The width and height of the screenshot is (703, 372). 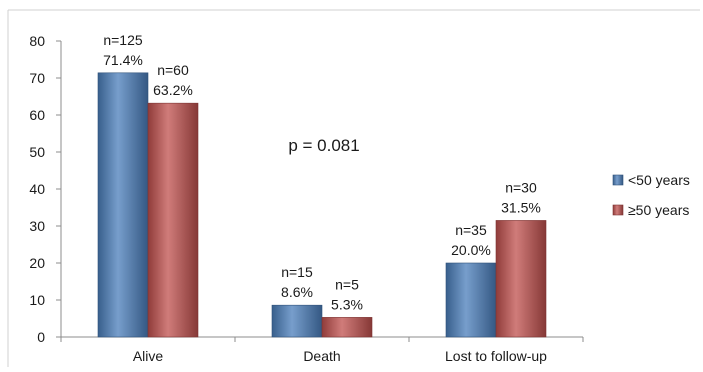 What do you see at coordinates (321, 356) in the screenshot?
I see `x-tick-label: Death` at bounding box center [321, 356].